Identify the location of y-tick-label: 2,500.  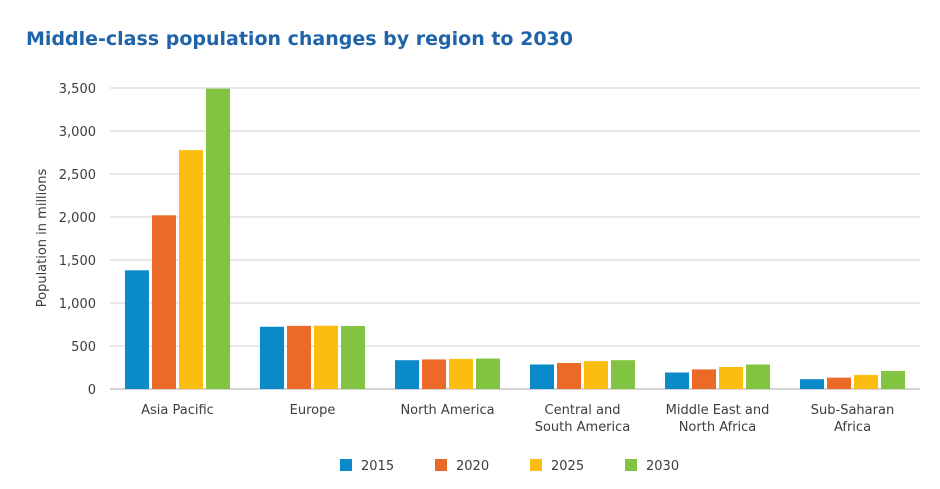
(77, 175).